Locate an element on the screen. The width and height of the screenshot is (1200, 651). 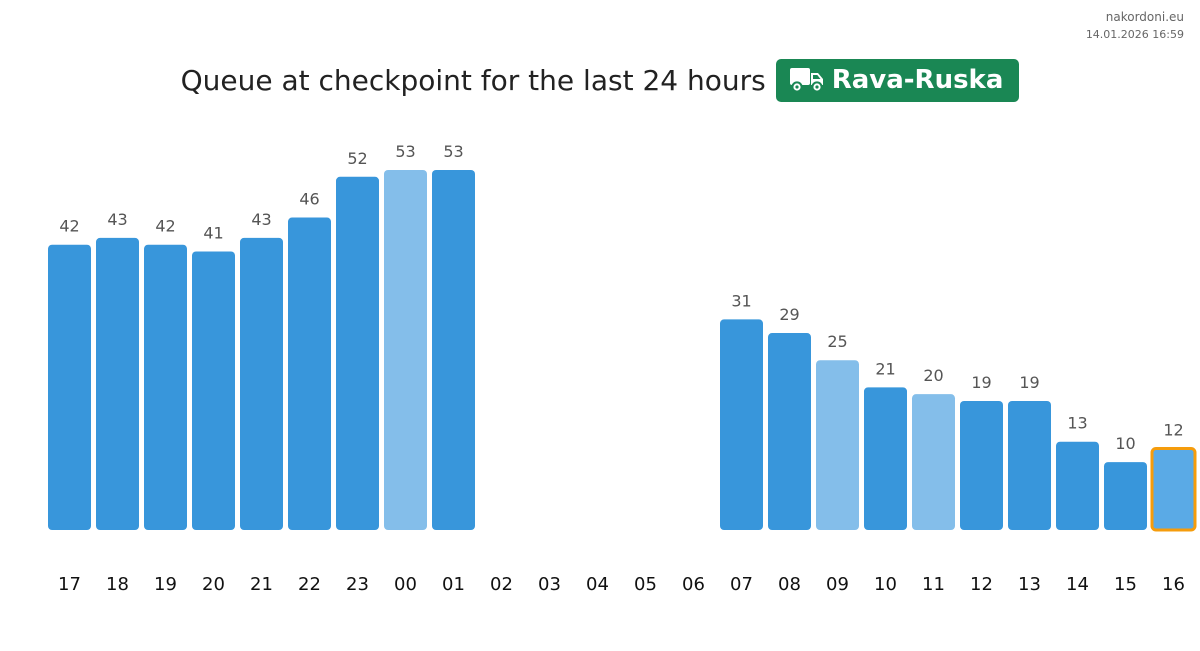
truck-icon is located at coordinates (806, 80).